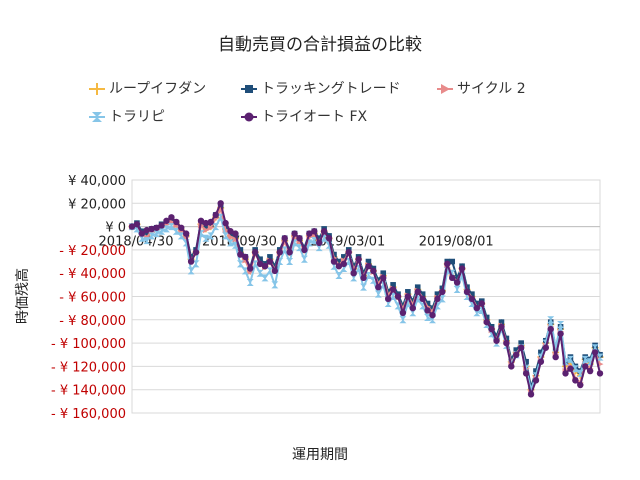 The height and width of the screenshot is (480, 640). I want to click on legend-item-2: サイクル 2, so click(481, 88).